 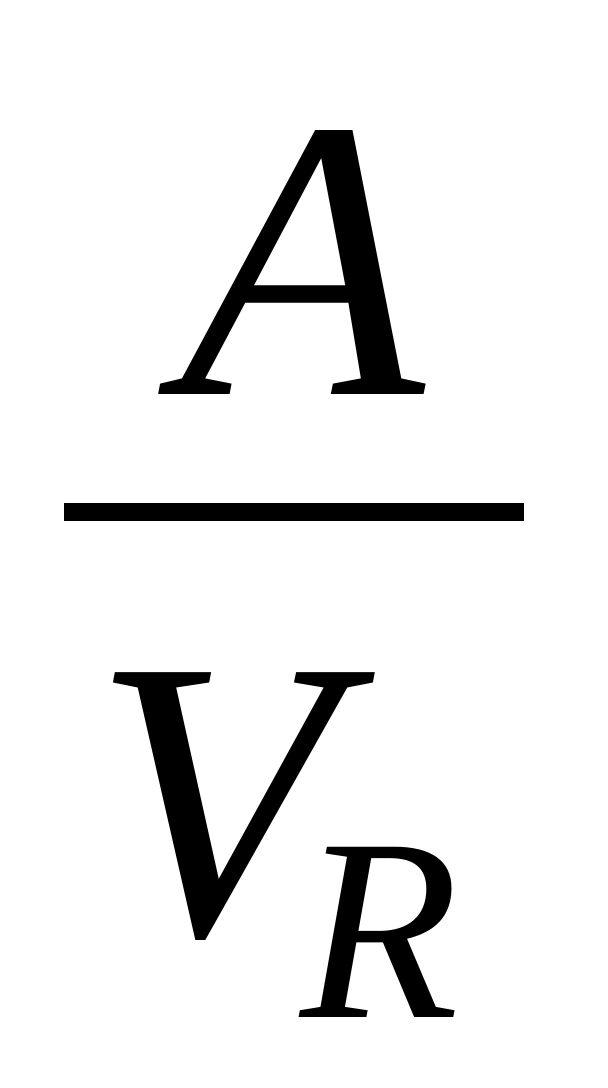 I want to click on fraction-bar, so click(x=294, y=512).